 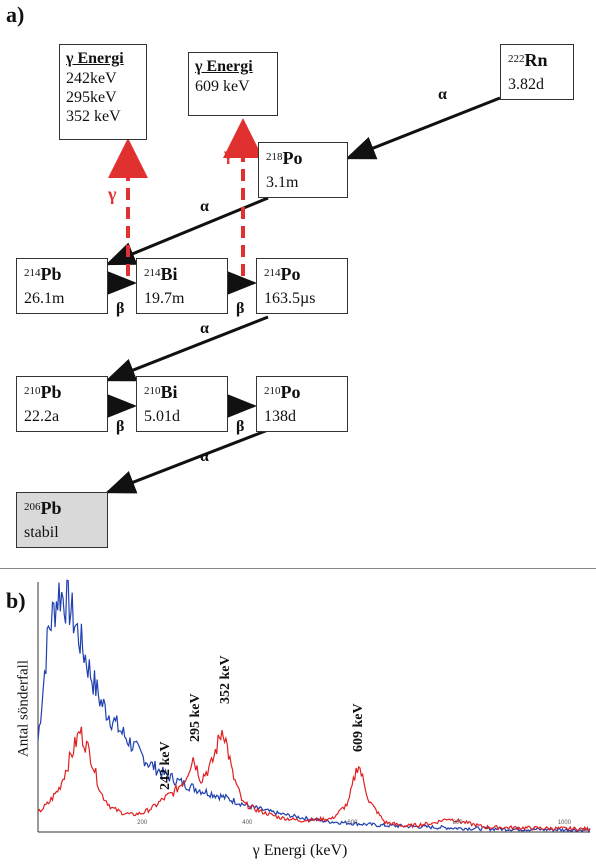 I want to click on energy-line: 609 keV, so click(x=222, y=86).